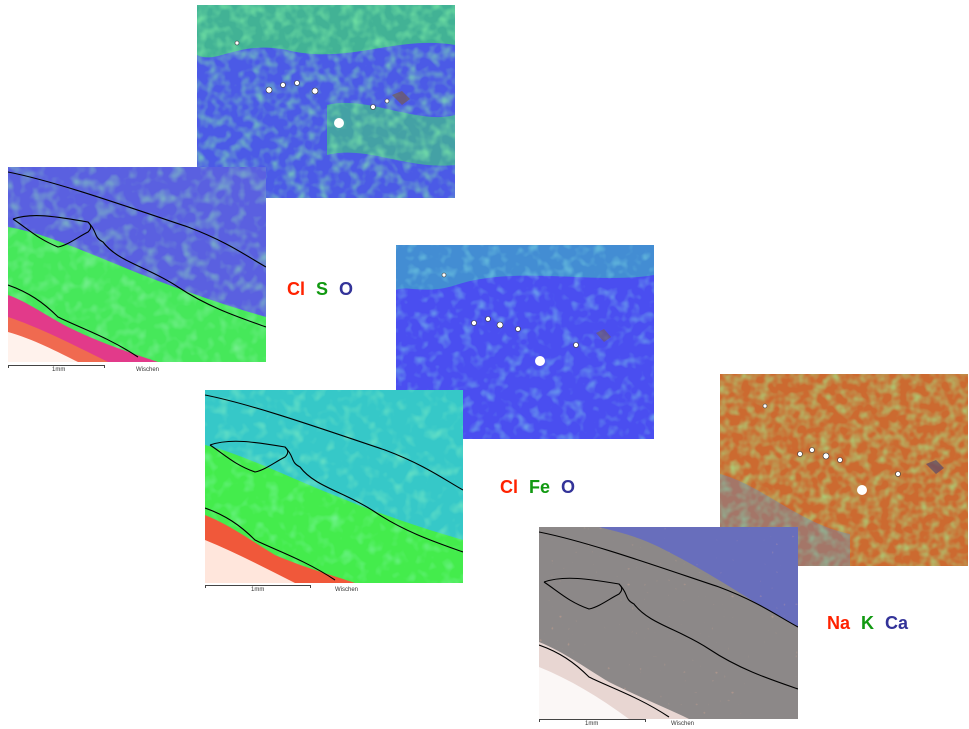 Image resolution: width=969 pixels, height=729 pixels. Describe the element at coordinates (88, 370) in the screenshot. I see `scalebar-set1: 1mm Wischen` at that location.